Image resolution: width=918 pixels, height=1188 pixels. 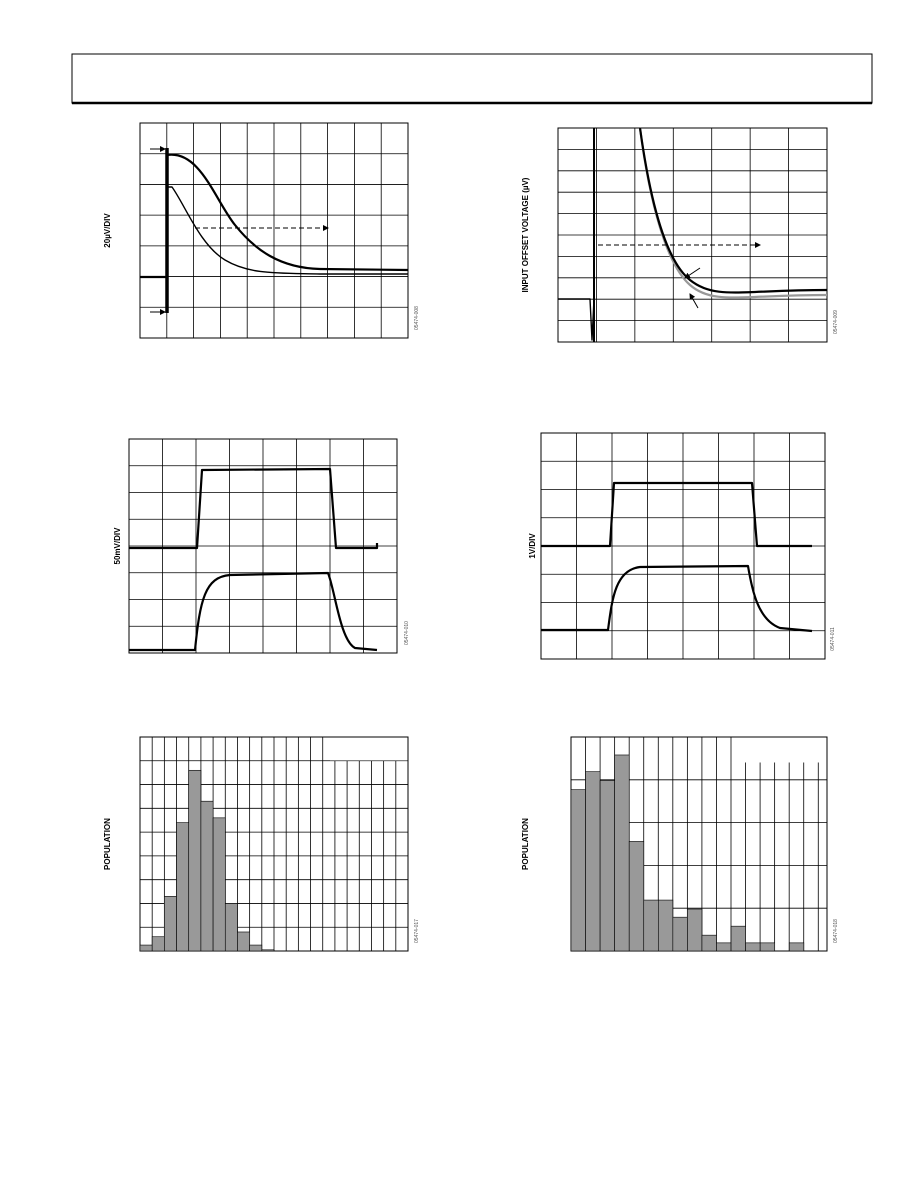 I want to click on figure-code: 05474-010, so click(x=407, y=633).